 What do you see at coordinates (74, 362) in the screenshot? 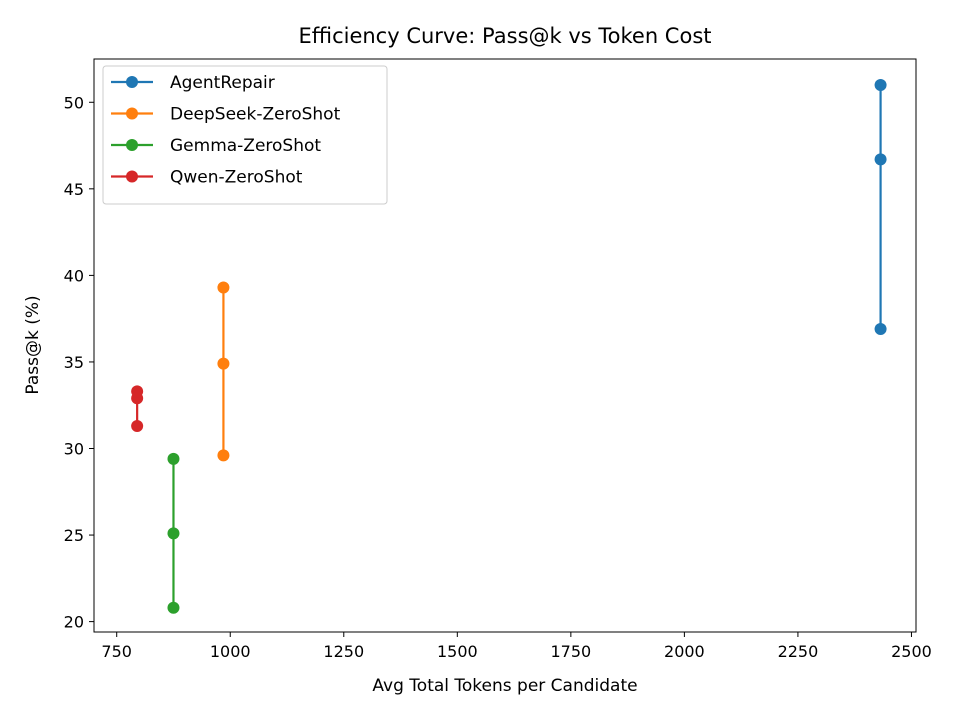
I see `y-tick-label: 35` at bounding box center [74, 362].